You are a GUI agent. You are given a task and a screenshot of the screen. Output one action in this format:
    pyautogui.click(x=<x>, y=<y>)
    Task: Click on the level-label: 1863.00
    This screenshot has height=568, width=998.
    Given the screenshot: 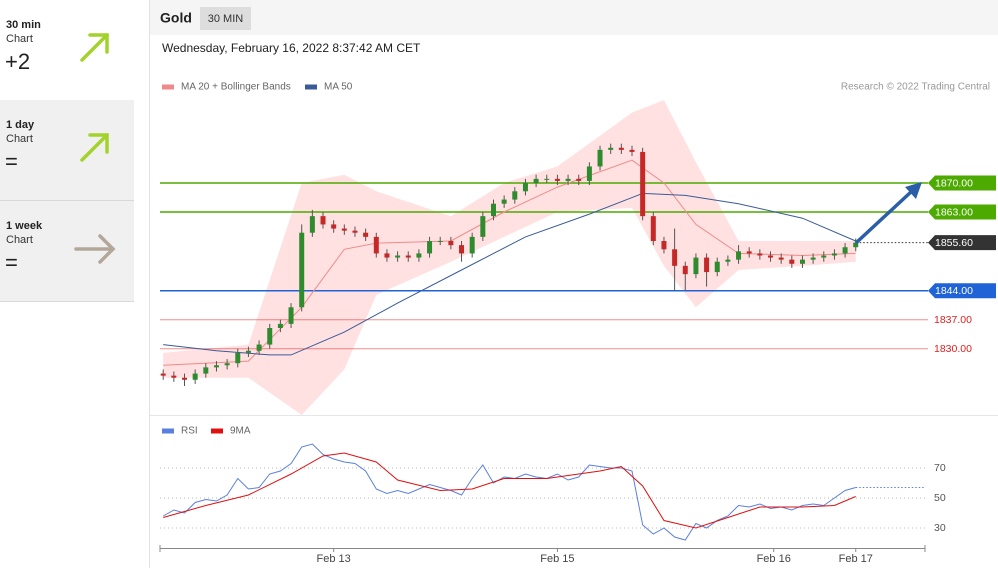 What is the action you would take?
    pyautogui.click(x=954, y=212)
    